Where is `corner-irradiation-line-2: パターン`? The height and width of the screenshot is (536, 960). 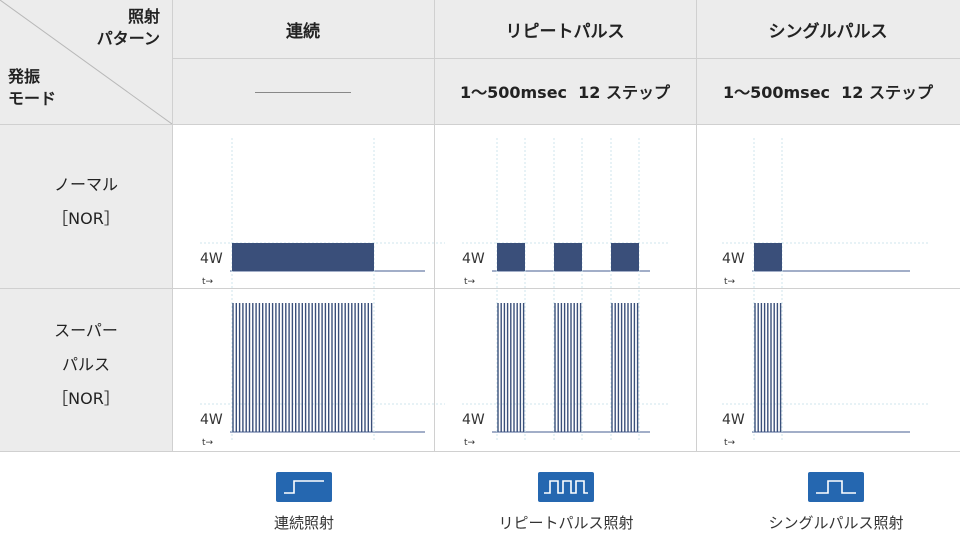
corner-irradiation-line-2: パターン is located at coordinates (128, 38).